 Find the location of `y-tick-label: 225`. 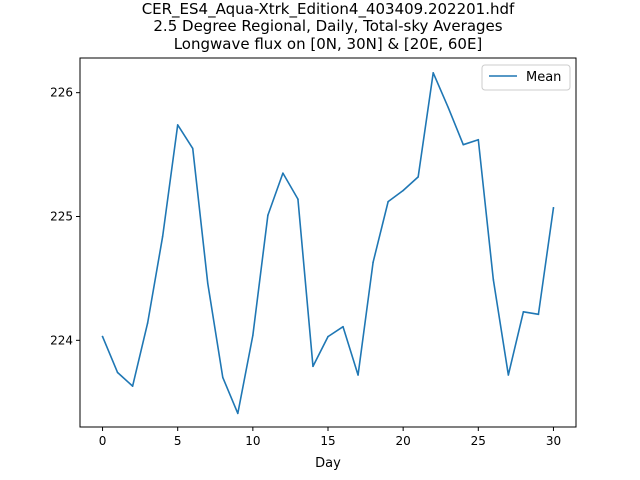

y-tick-label: 225 is located at coordinates (61, 216).